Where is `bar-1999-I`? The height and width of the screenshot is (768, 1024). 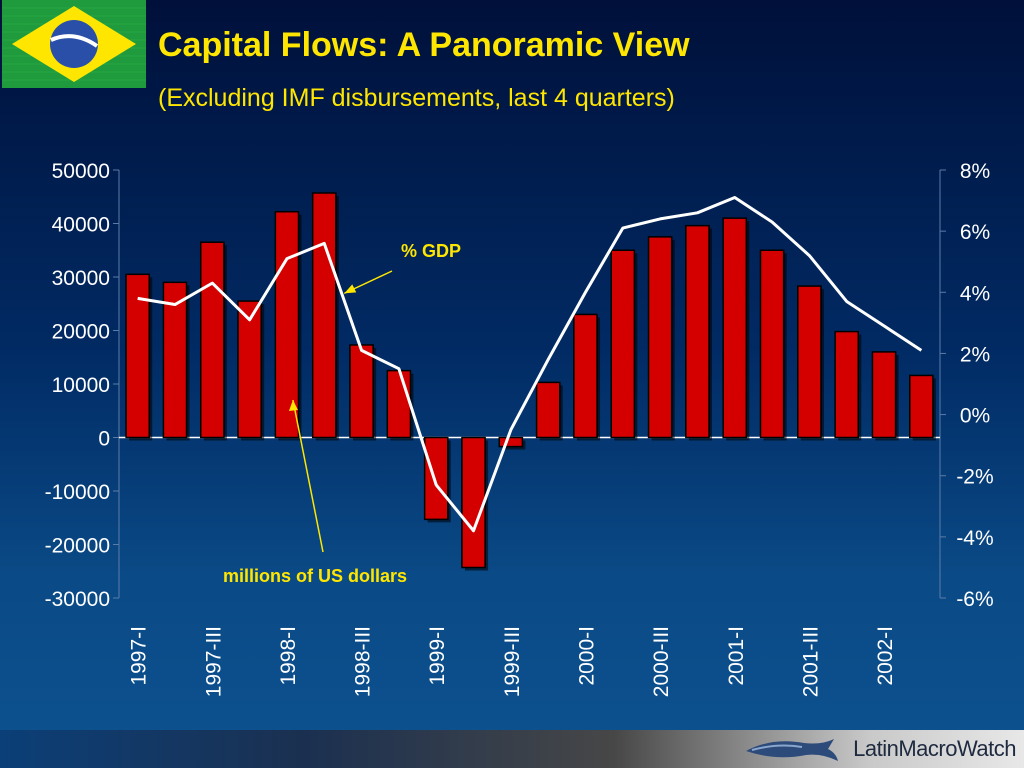 bar-1999-I is located at coordinates (436, 478).